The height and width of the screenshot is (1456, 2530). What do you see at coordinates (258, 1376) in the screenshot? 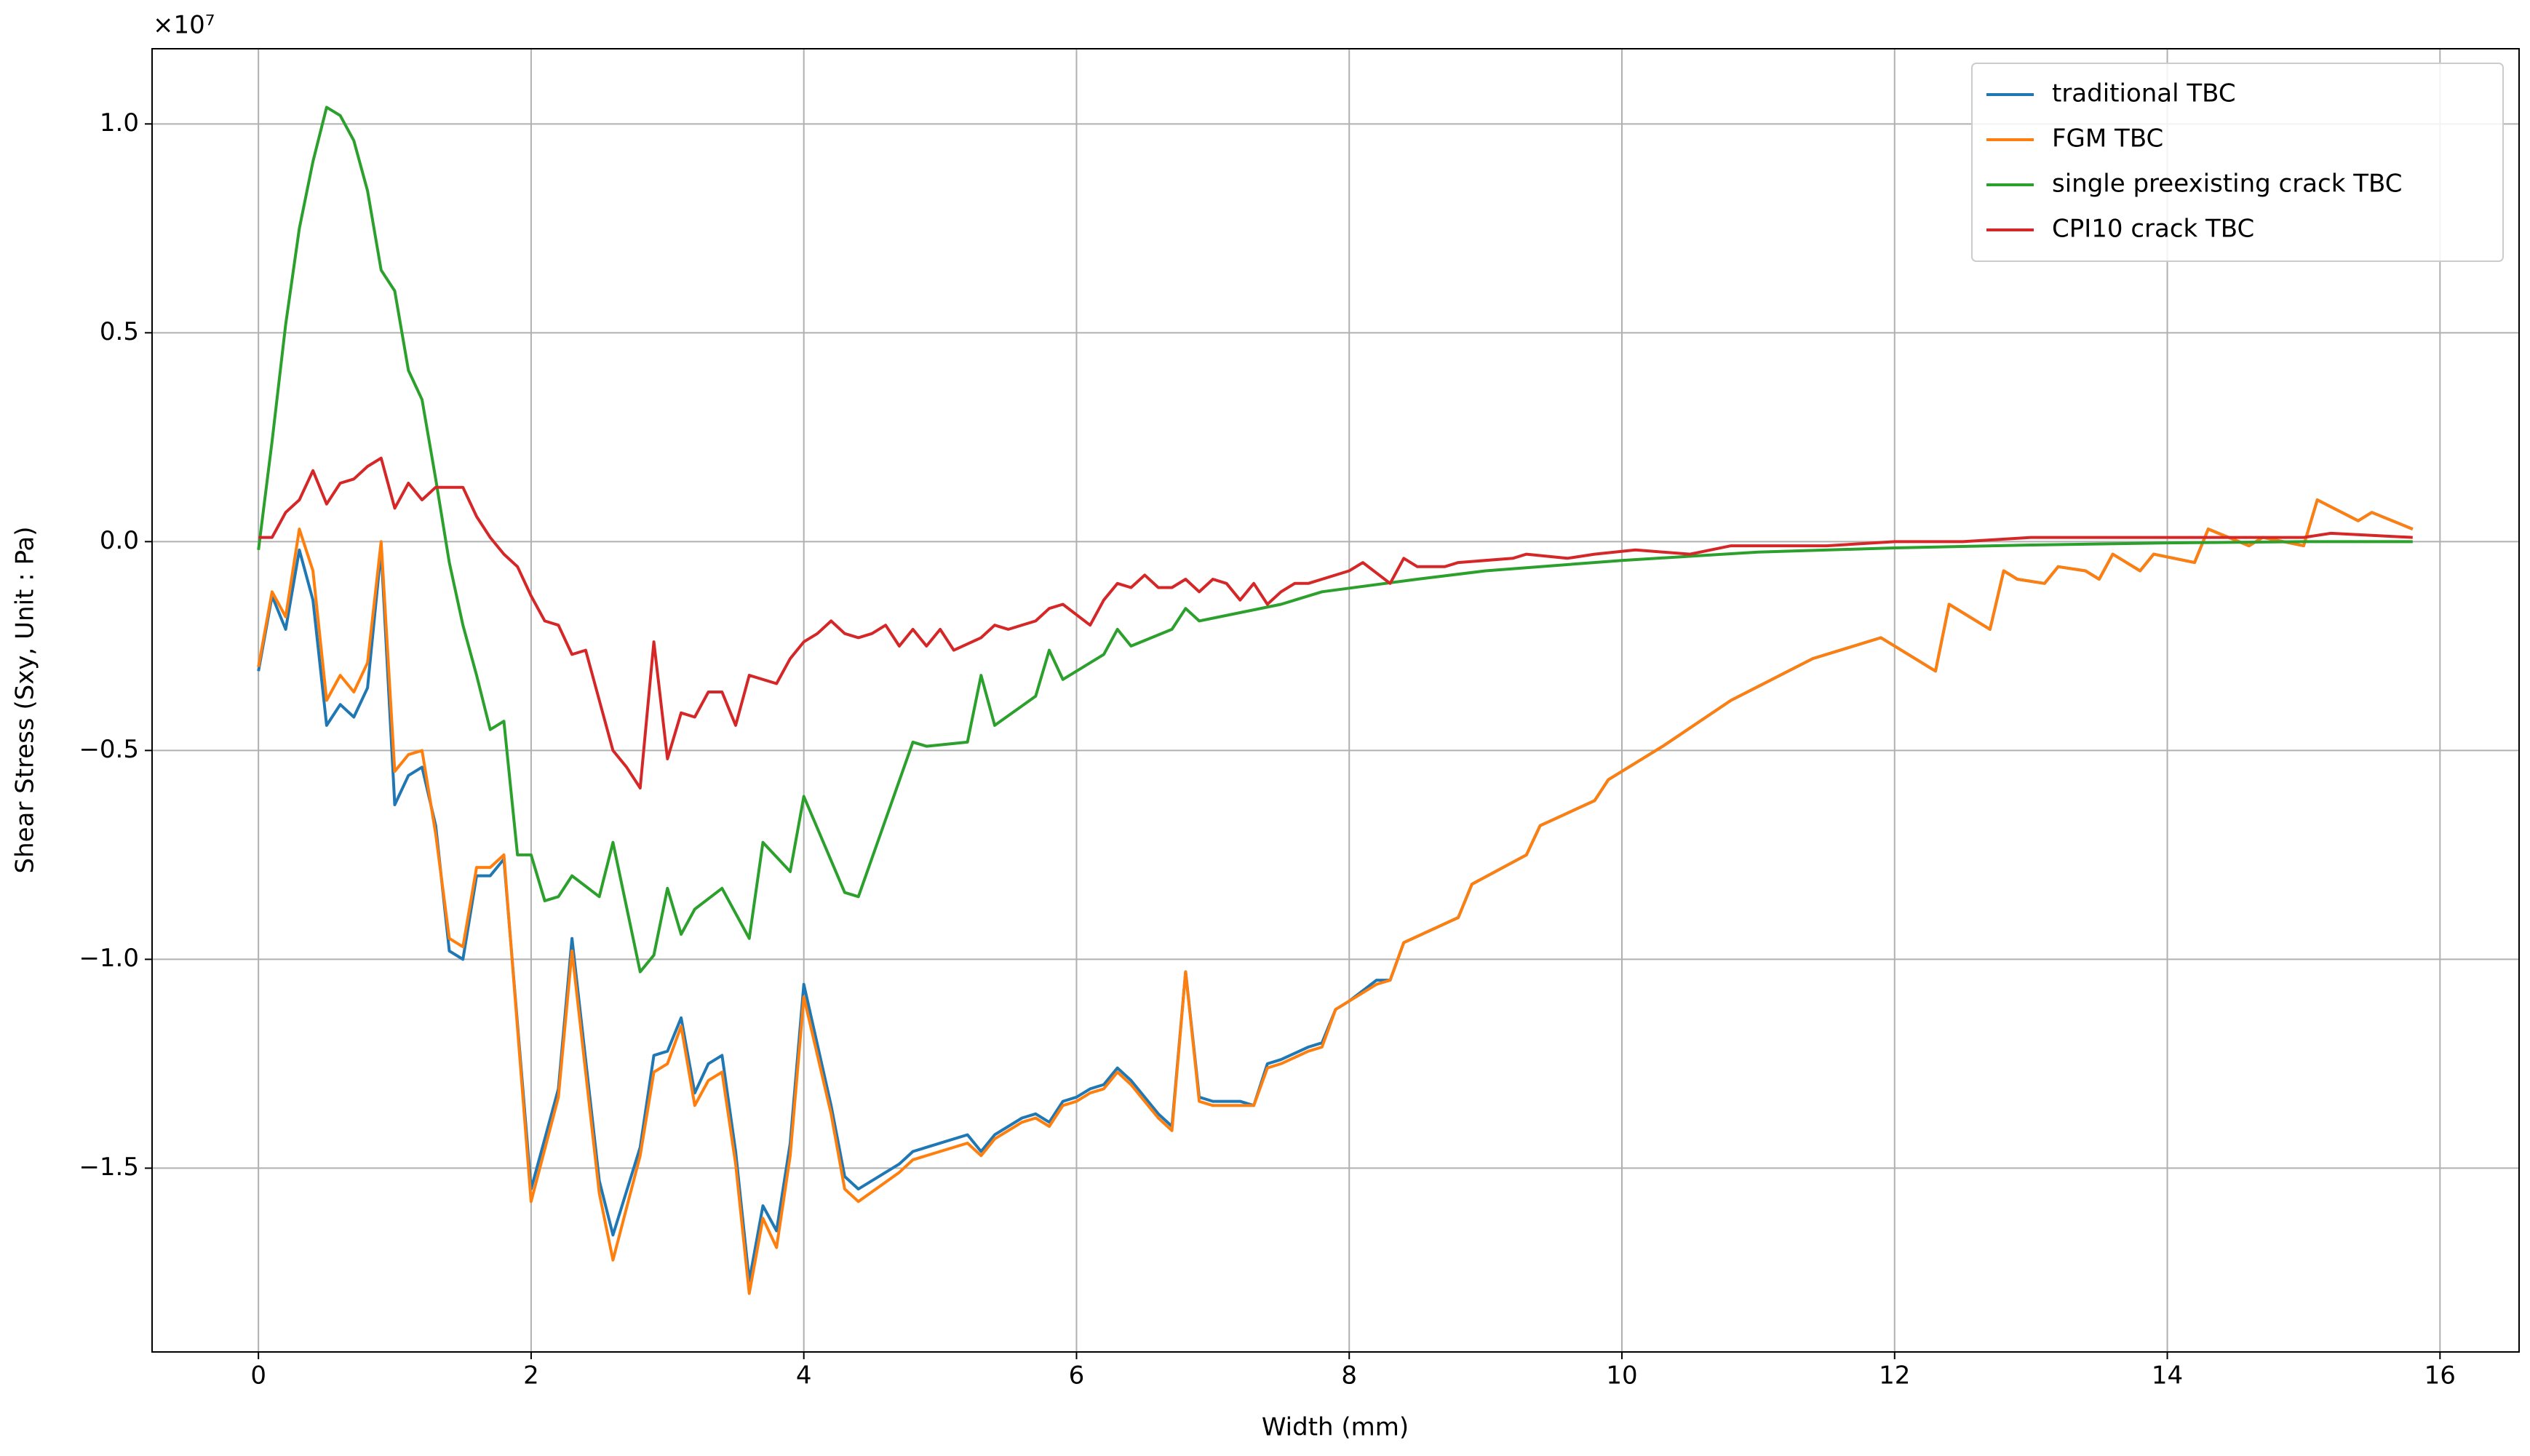
I see `x-tick-label: 0` at bounding box center [258, 1376].